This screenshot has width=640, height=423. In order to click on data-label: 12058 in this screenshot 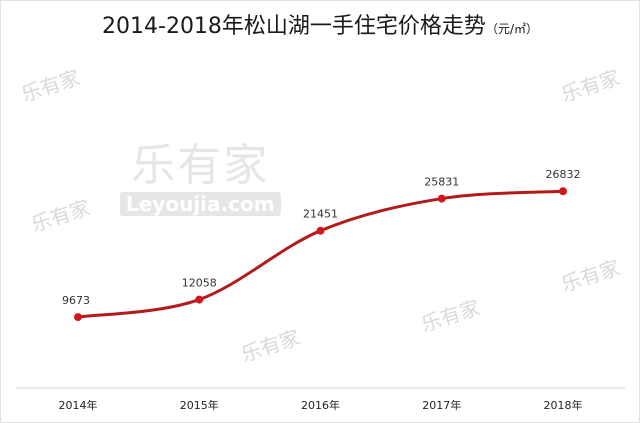, I will do `click(199, 283)`.